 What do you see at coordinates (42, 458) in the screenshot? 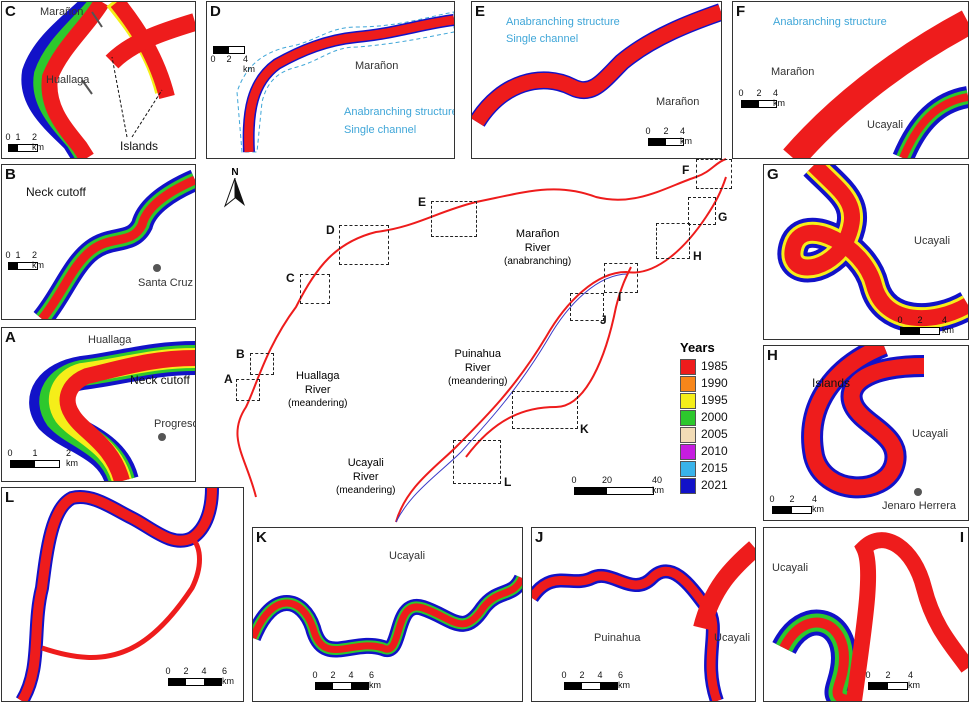
I see `panel-a-scale-bar: 0 1 2 km` at bounding box center [42, 458].